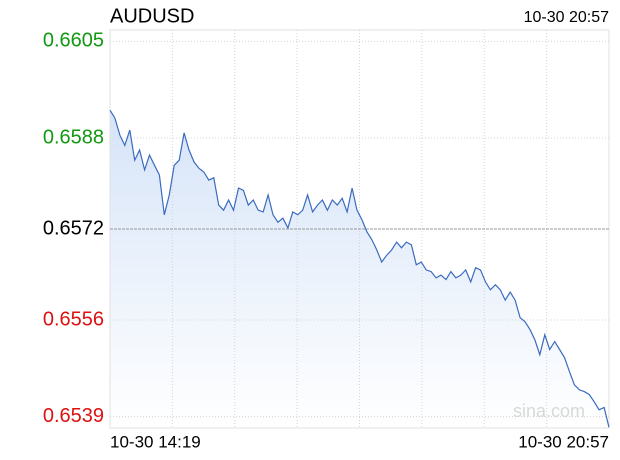  Describe the element at coordinates (155, 441) in the screenshot. I see `x-tick-label: 10-30 14:19` at that location.